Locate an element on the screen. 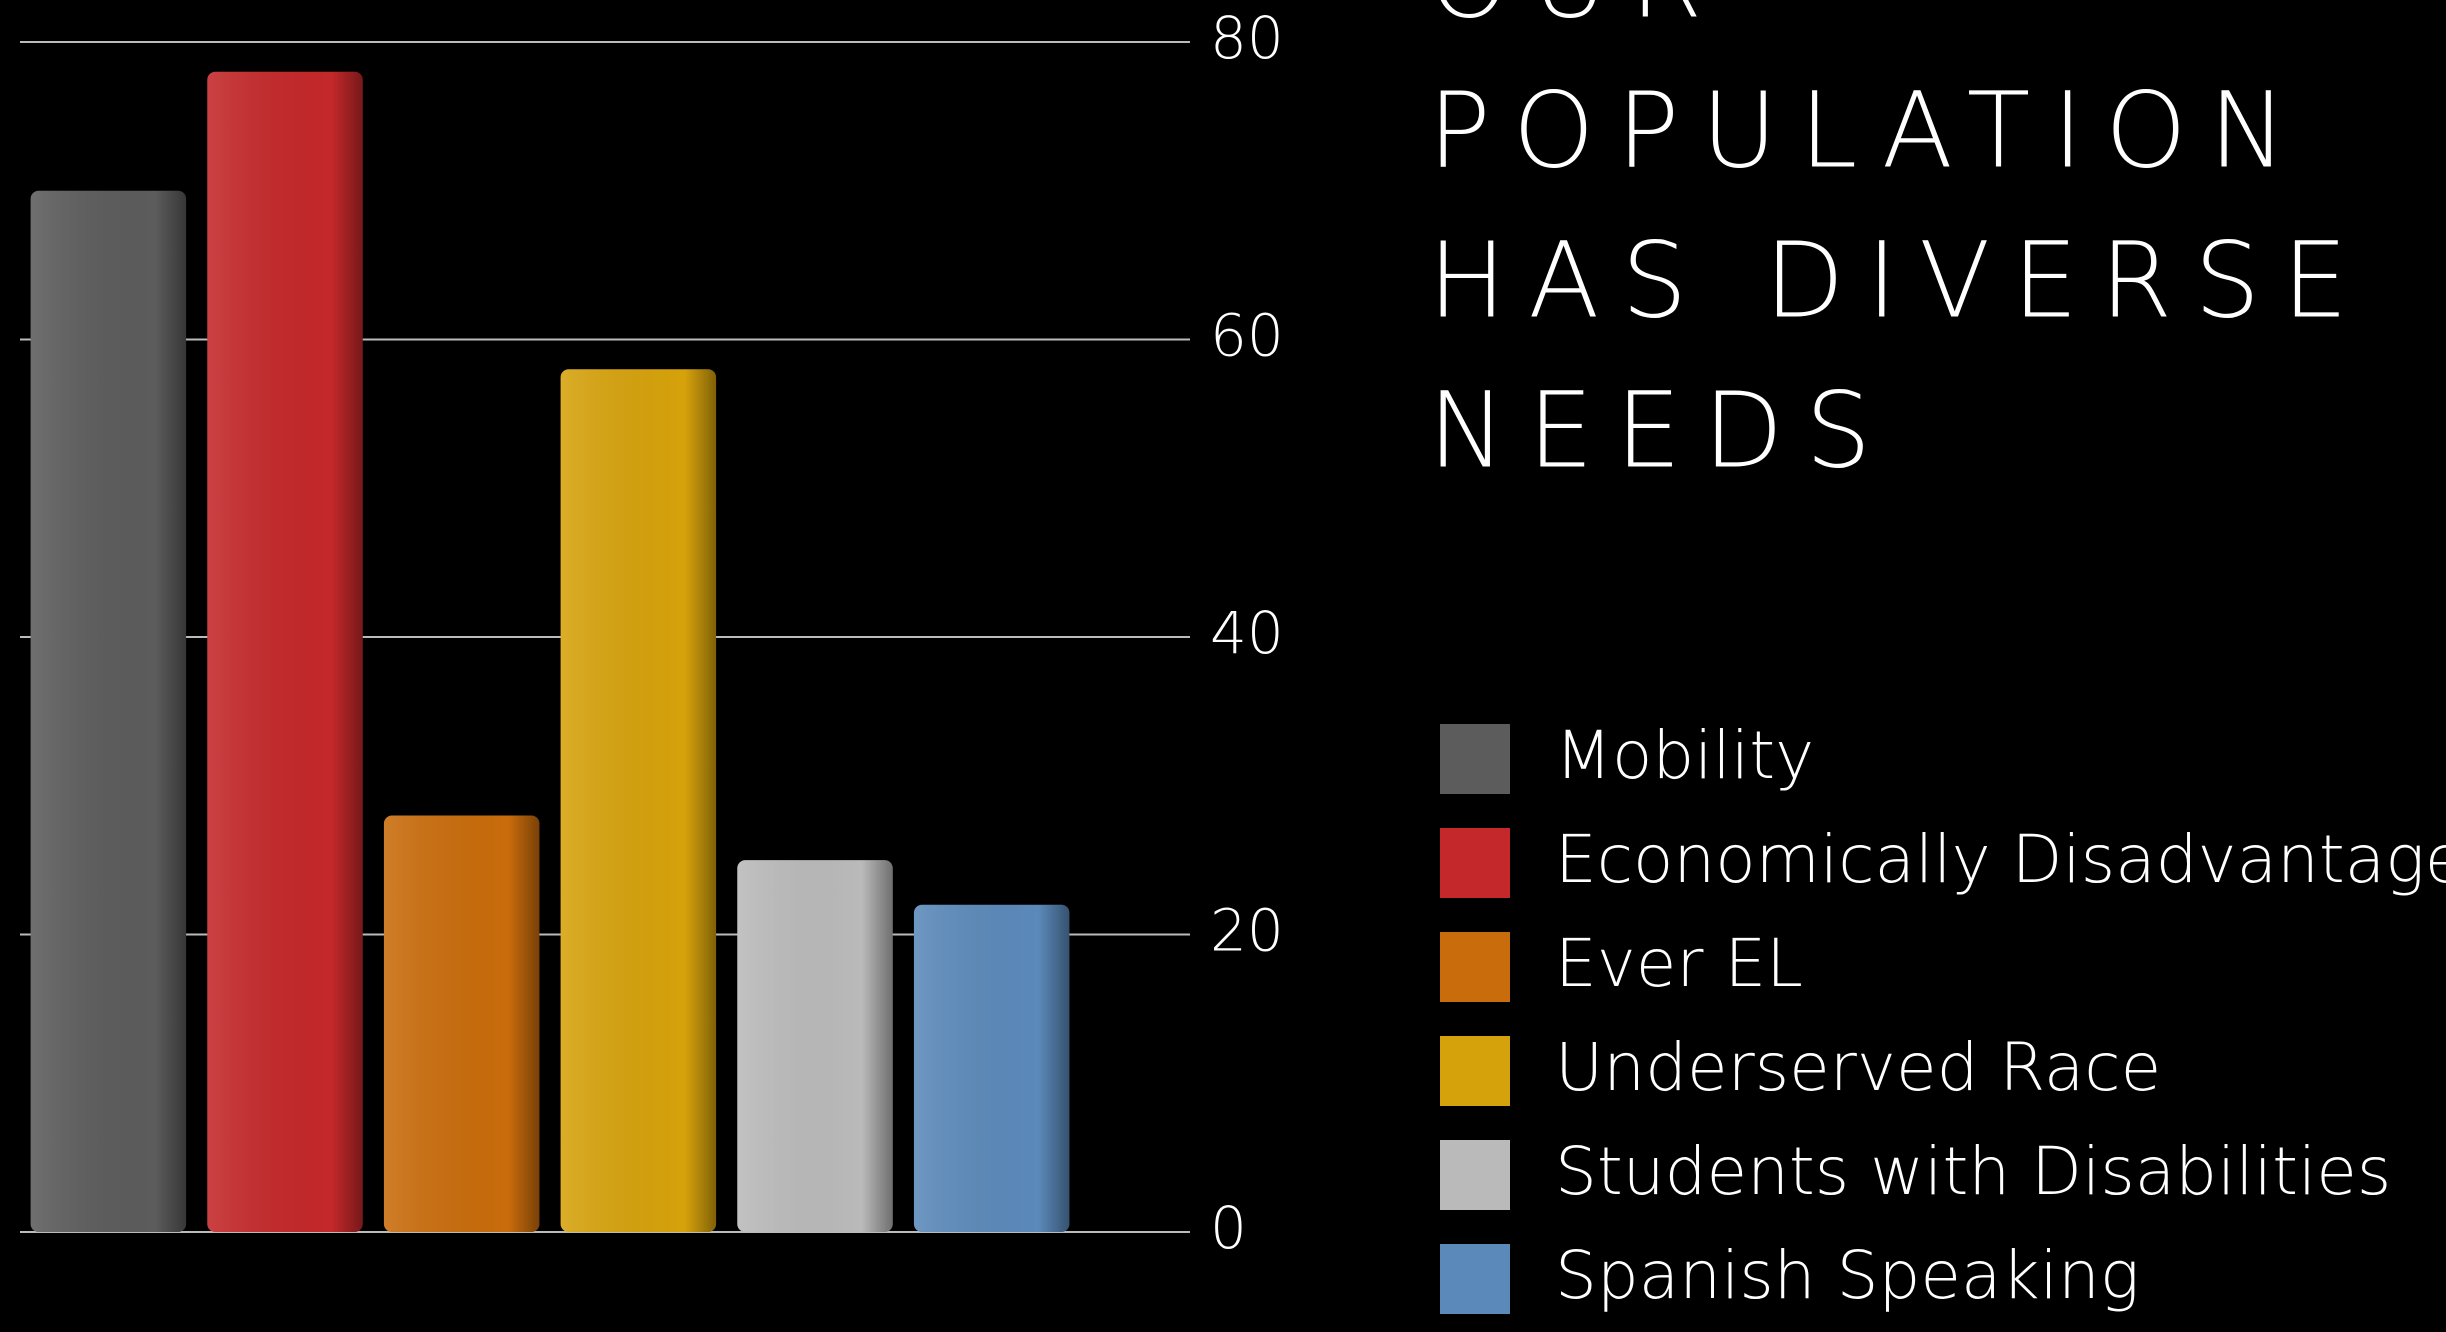 This screenshot has height=1332, width=2446. legend-label: Spanish Speaking is located at coordinates (1847, 1275).